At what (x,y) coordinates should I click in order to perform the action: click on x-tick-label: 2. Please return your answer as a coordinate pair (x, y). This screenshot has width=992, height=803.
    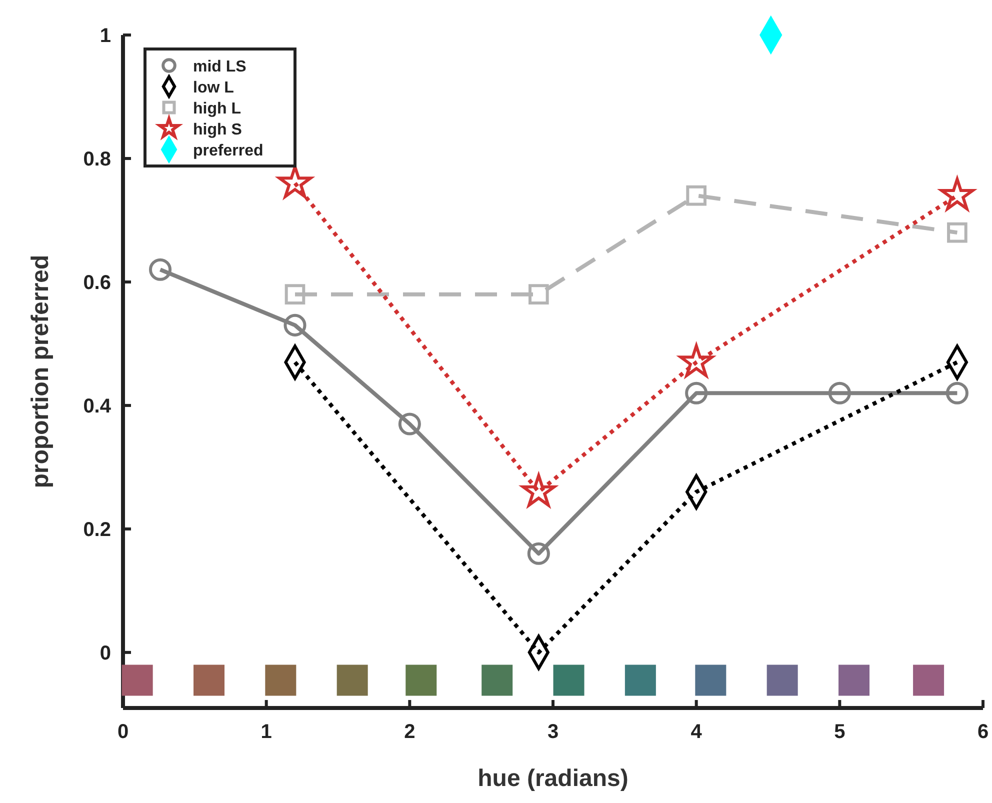
    Looking at the image, I should click on (410, 732).